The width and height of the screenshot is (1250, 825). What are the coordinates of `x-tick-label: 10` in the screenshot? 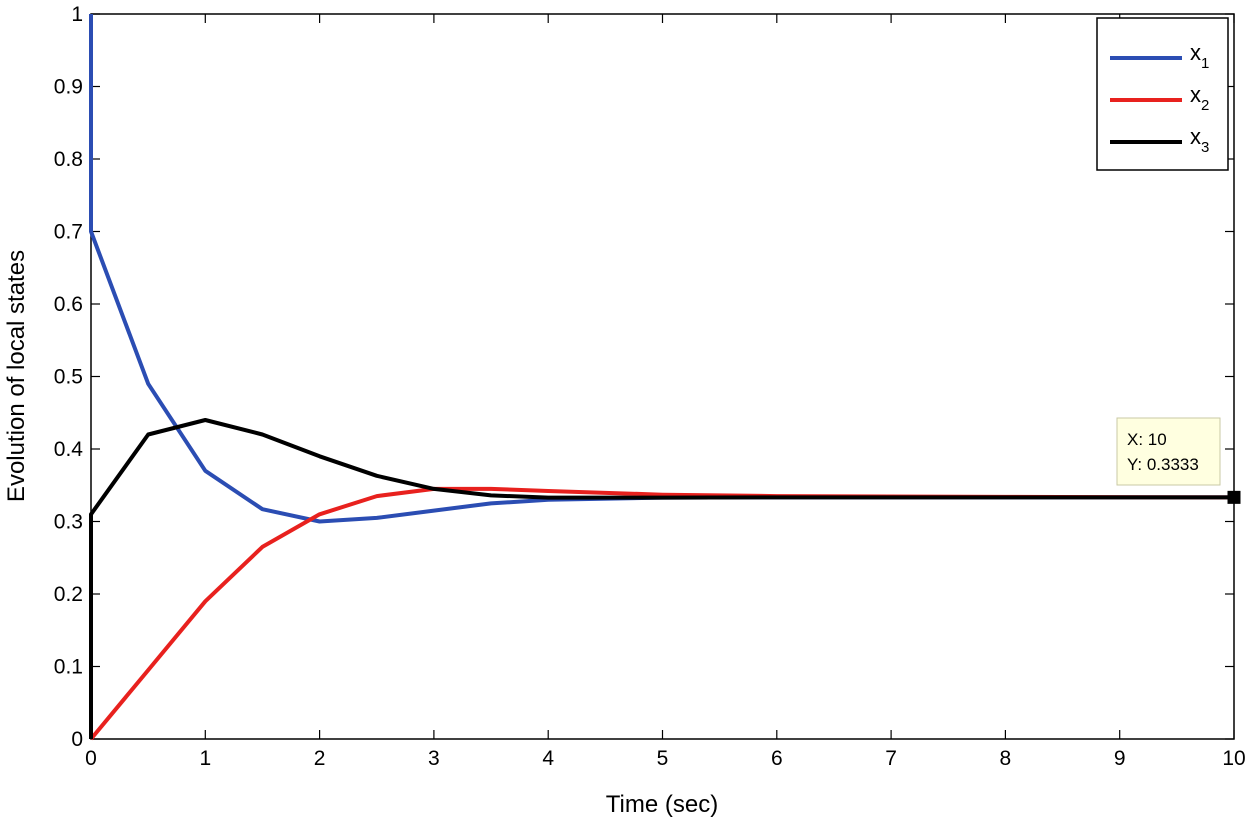 It's located at (1233, 758).